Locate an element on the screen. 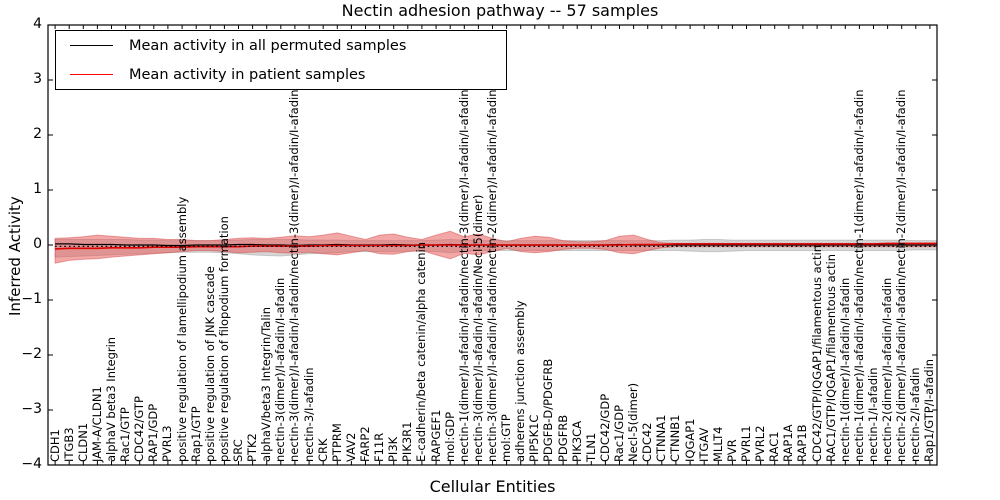 This screenshot has height=500, width=1000. legend-entry-patient: Mean activity in patient samples is located at coordinates (288, 75).